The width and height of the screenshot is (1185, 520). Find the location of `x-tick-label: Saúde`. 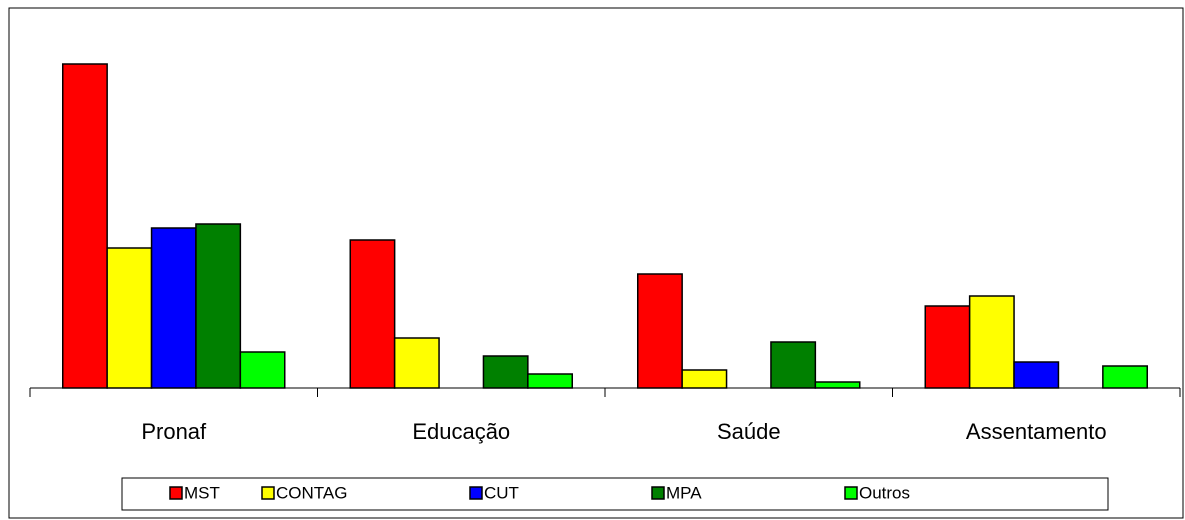

x-tick-label: Saúde is located at coordinates (749, 431).